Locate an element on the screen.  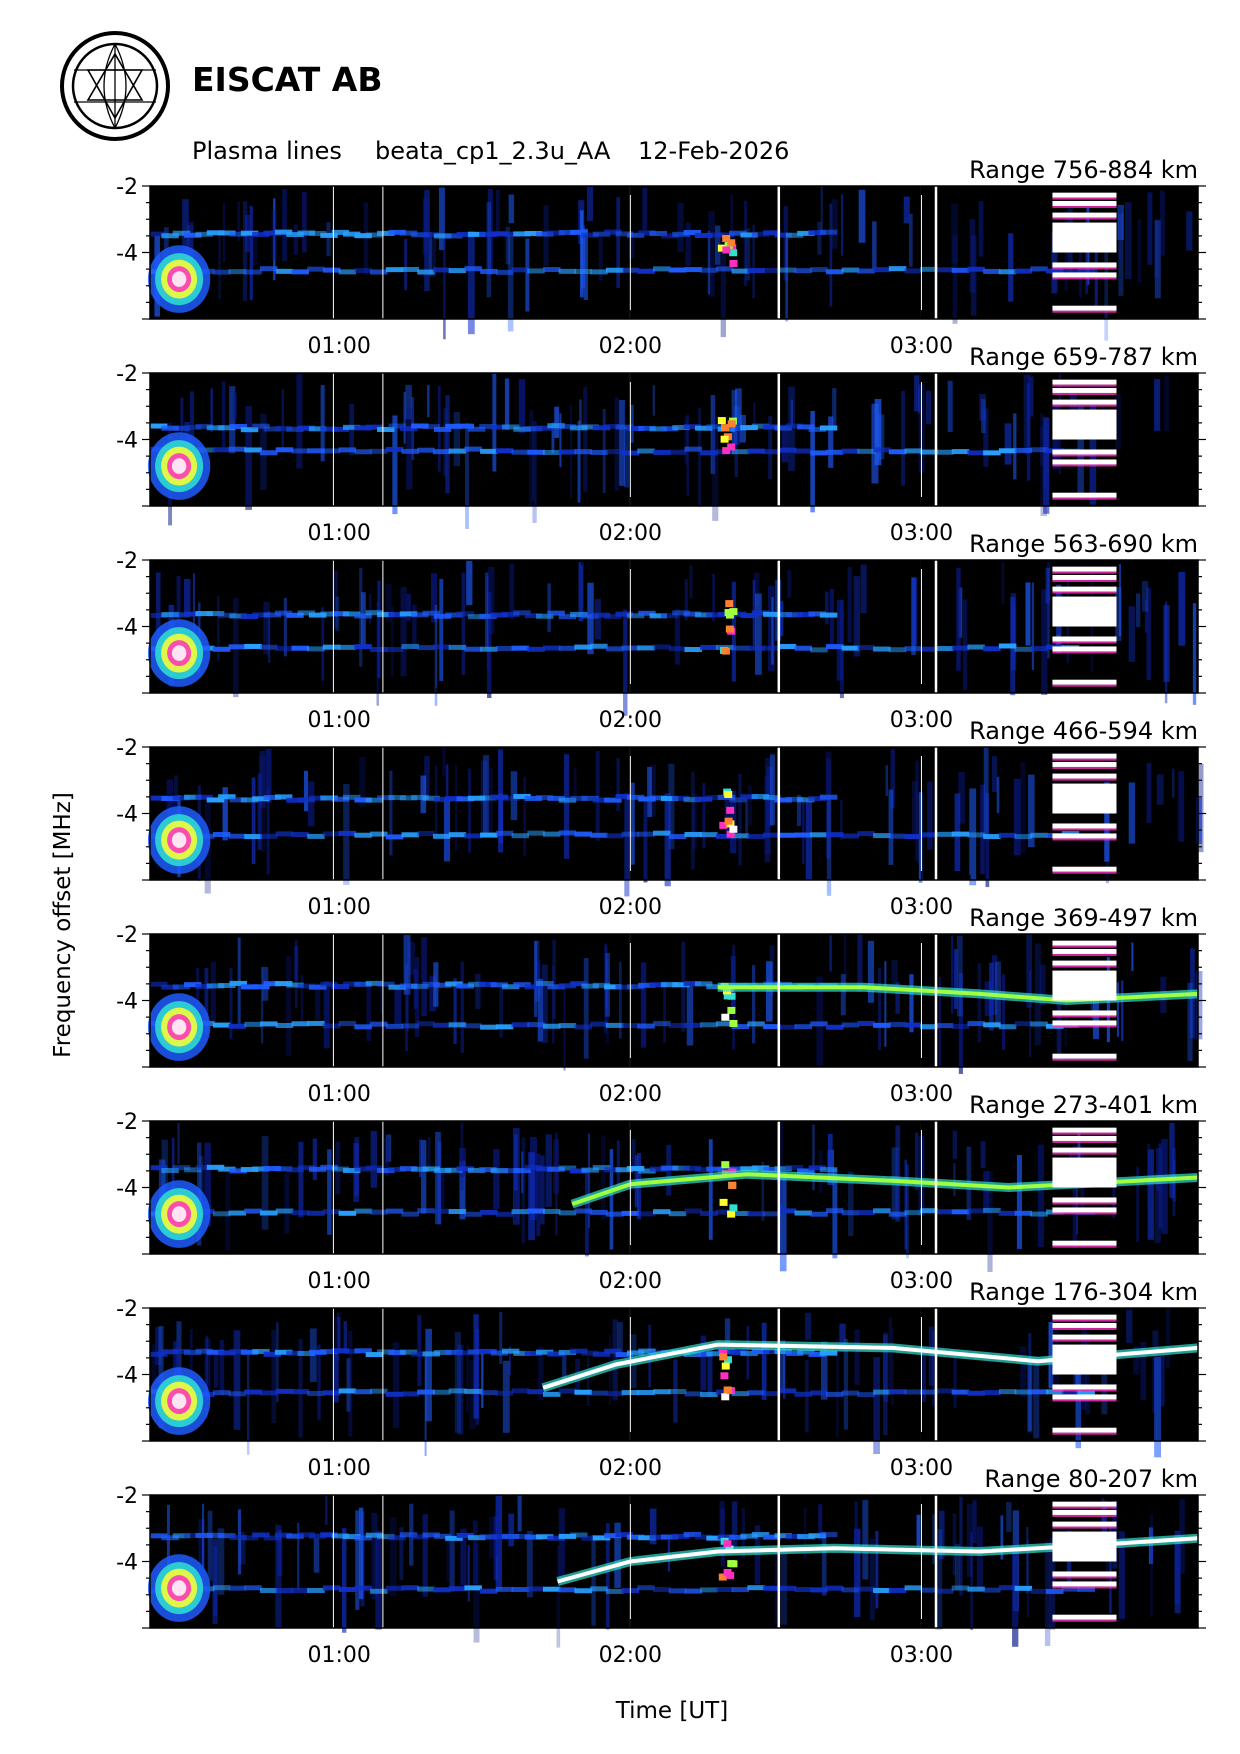
x-tick-label: 03:00 is located at coordinates (921, 1094).